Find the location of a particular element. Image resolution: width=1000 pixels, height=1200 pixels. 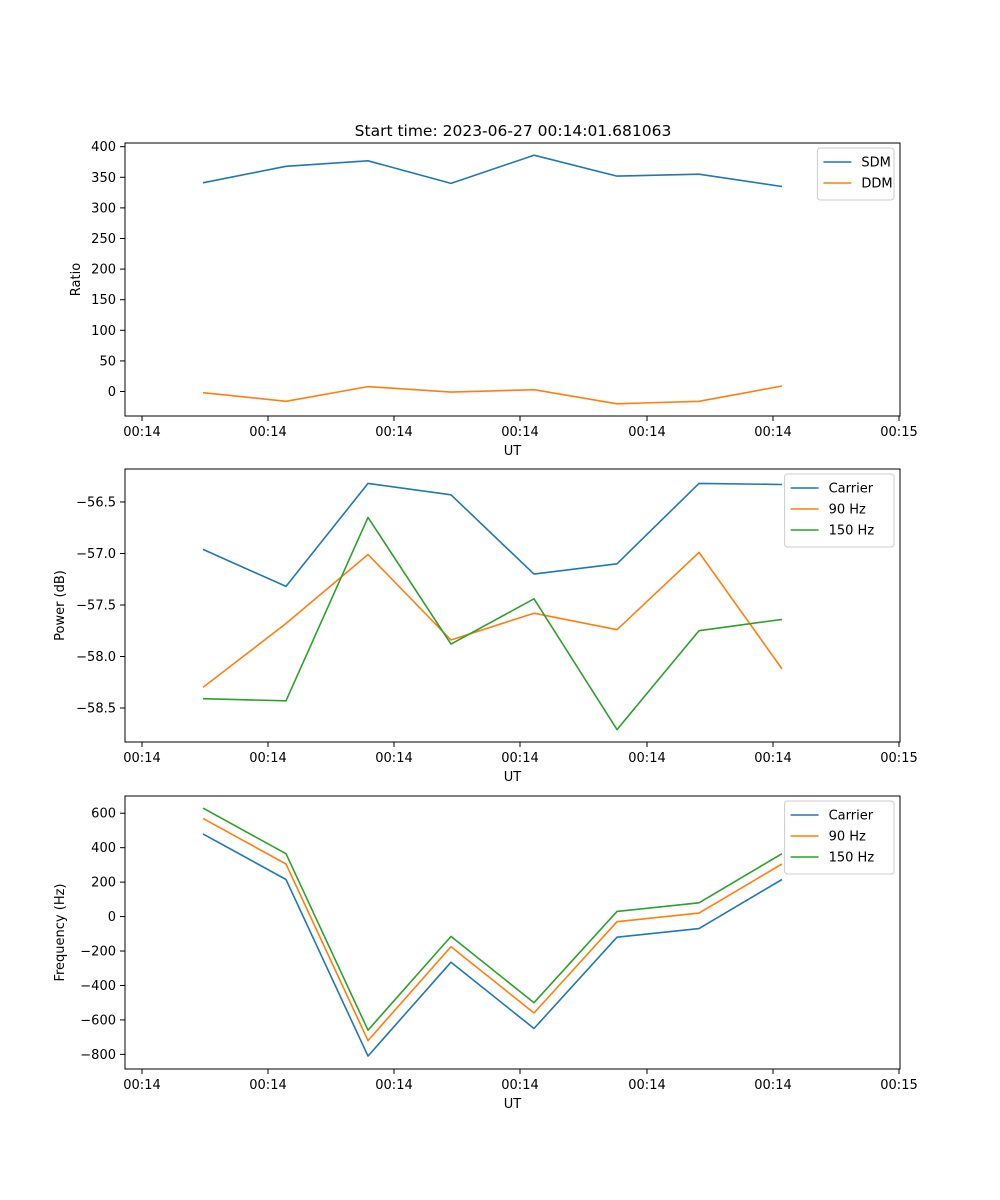

y-tick-label: 150 is located at coordinates (103, 300).